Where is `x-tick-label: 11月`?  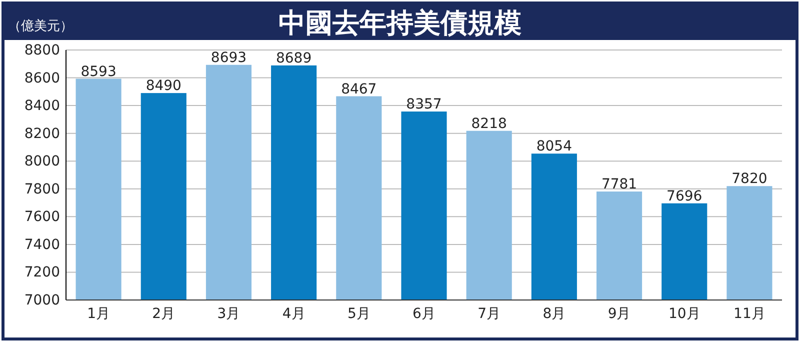
x-tick-label: 11月 is located at coordinates (750, 314).